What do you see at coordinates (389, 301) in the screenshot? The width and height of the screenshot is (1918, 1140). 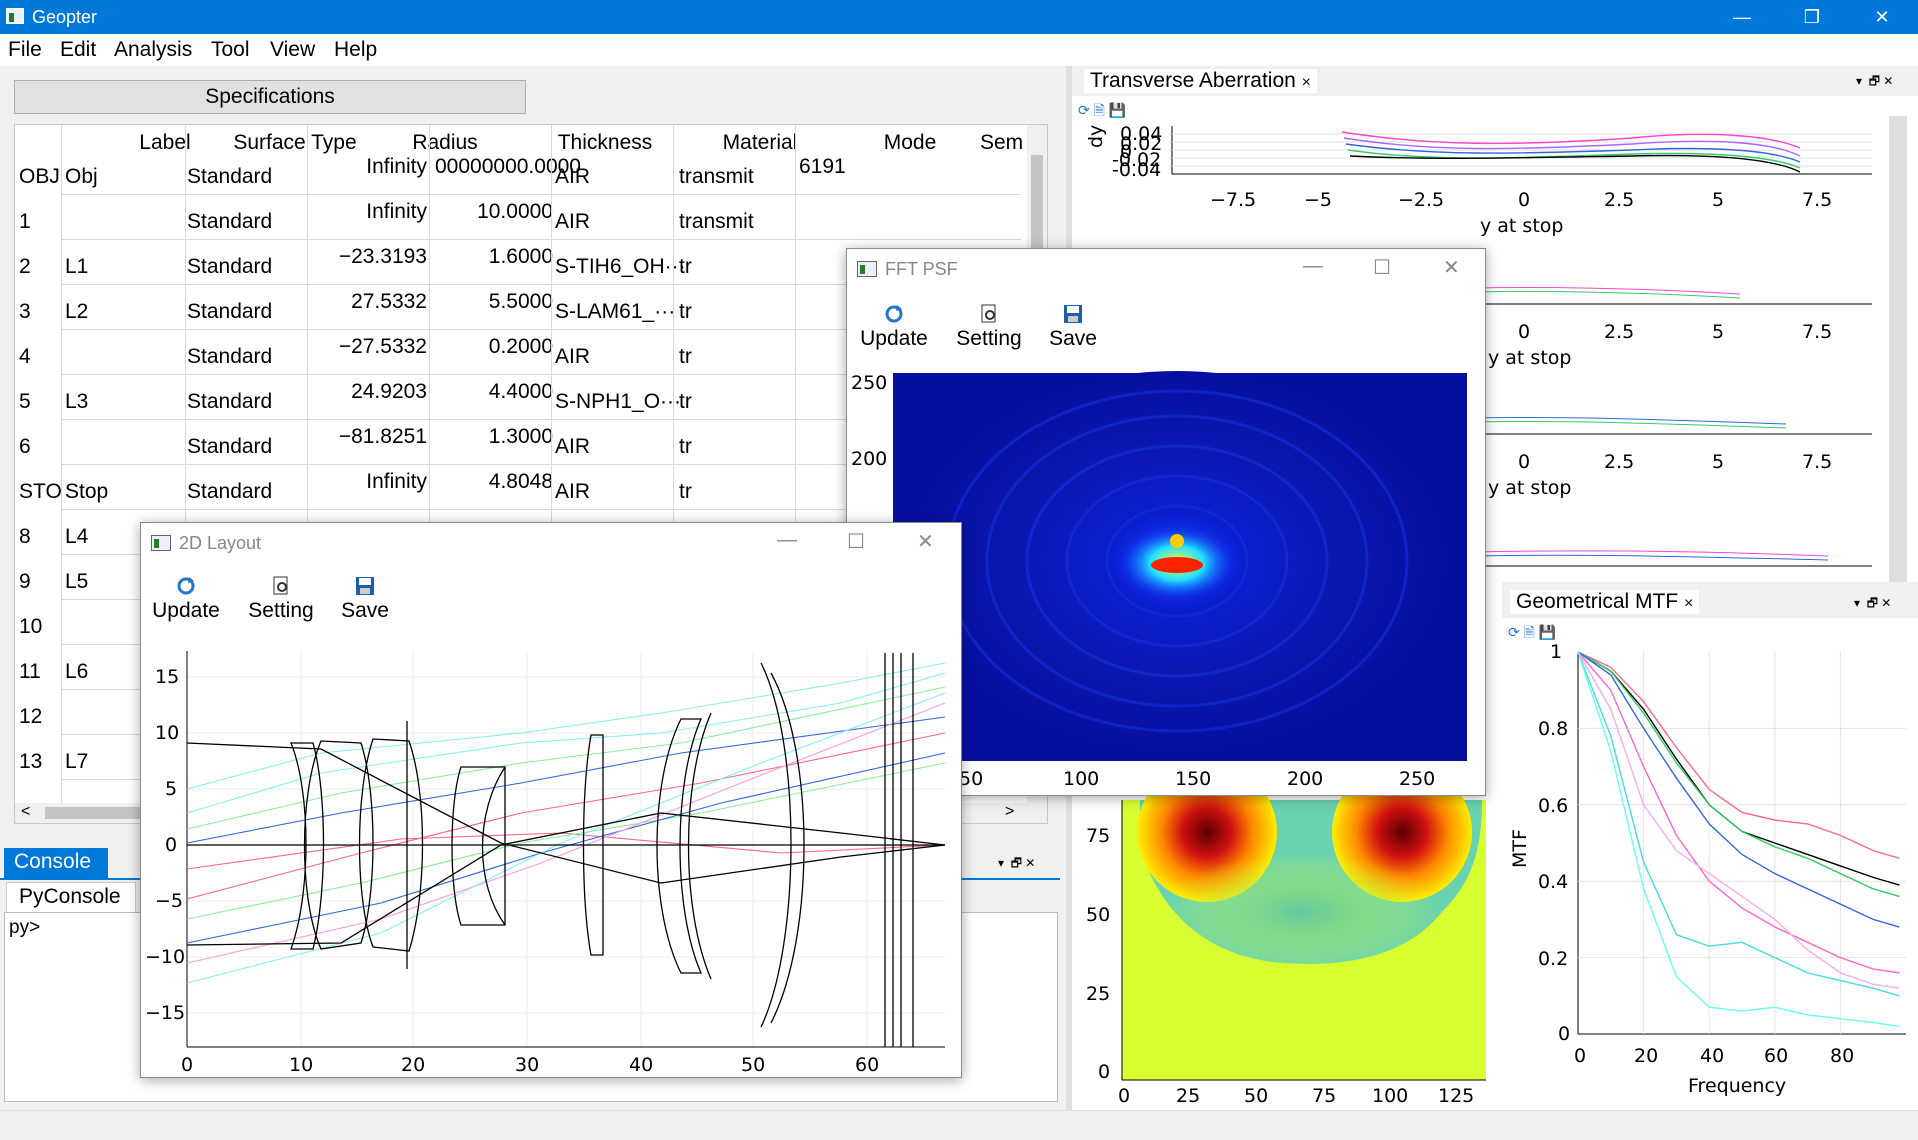 I see `cell-radius: 27.5332` at bounding box center [389, 301].